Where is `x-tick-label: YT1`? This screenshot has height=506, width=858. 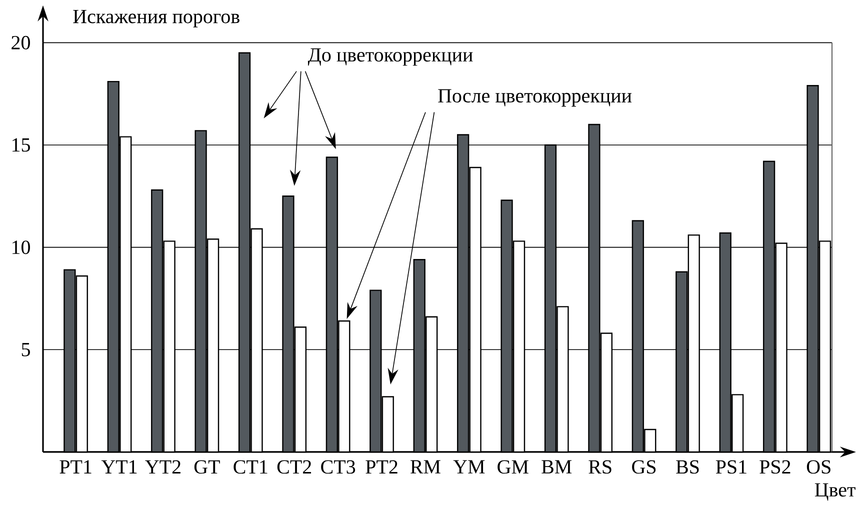 x-tick-label: YT1 is located at coordinates (119, 467).